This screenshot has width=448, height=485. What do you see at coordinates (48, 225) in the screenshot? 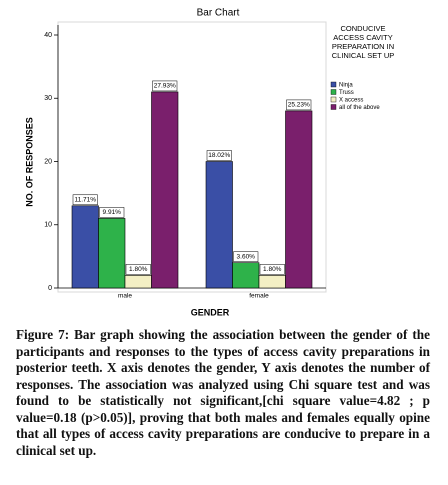
I see `y-tick-label: 10` at bounding box center [48, 225].